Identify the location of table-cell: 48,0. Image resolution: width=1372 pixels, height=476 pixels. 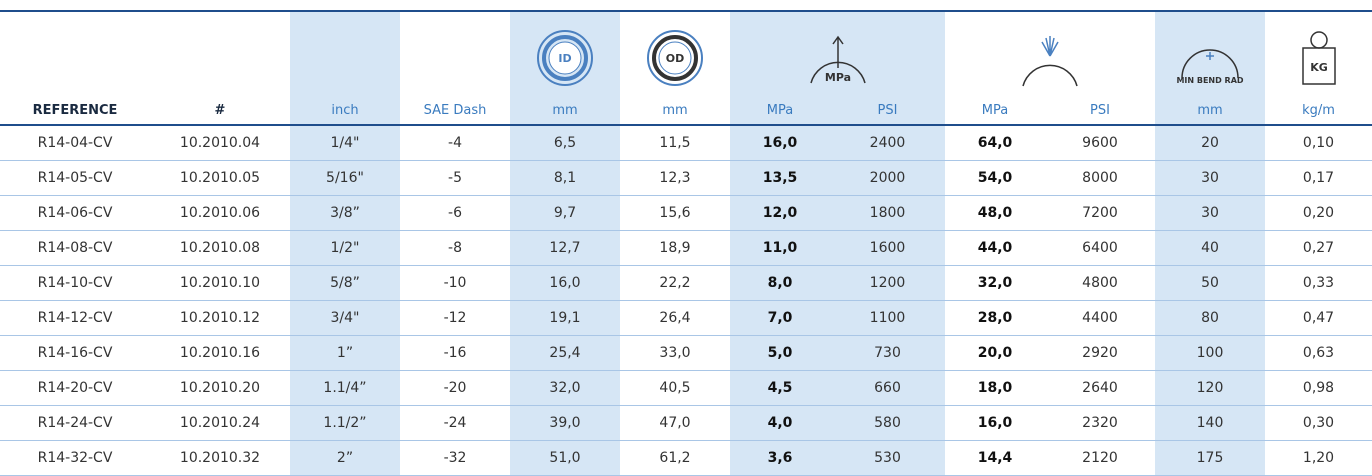
(995, 213).